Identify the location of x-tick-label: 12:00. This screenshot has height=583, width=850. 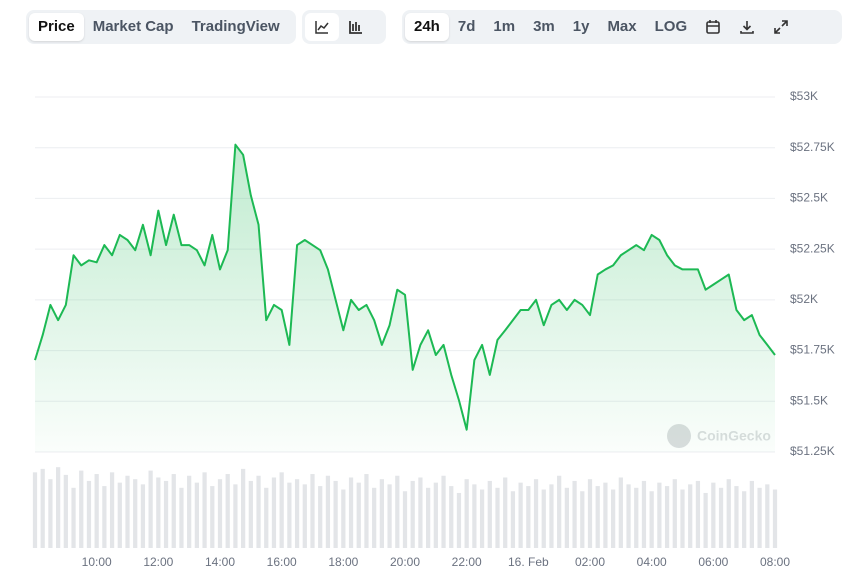
(158, 562).